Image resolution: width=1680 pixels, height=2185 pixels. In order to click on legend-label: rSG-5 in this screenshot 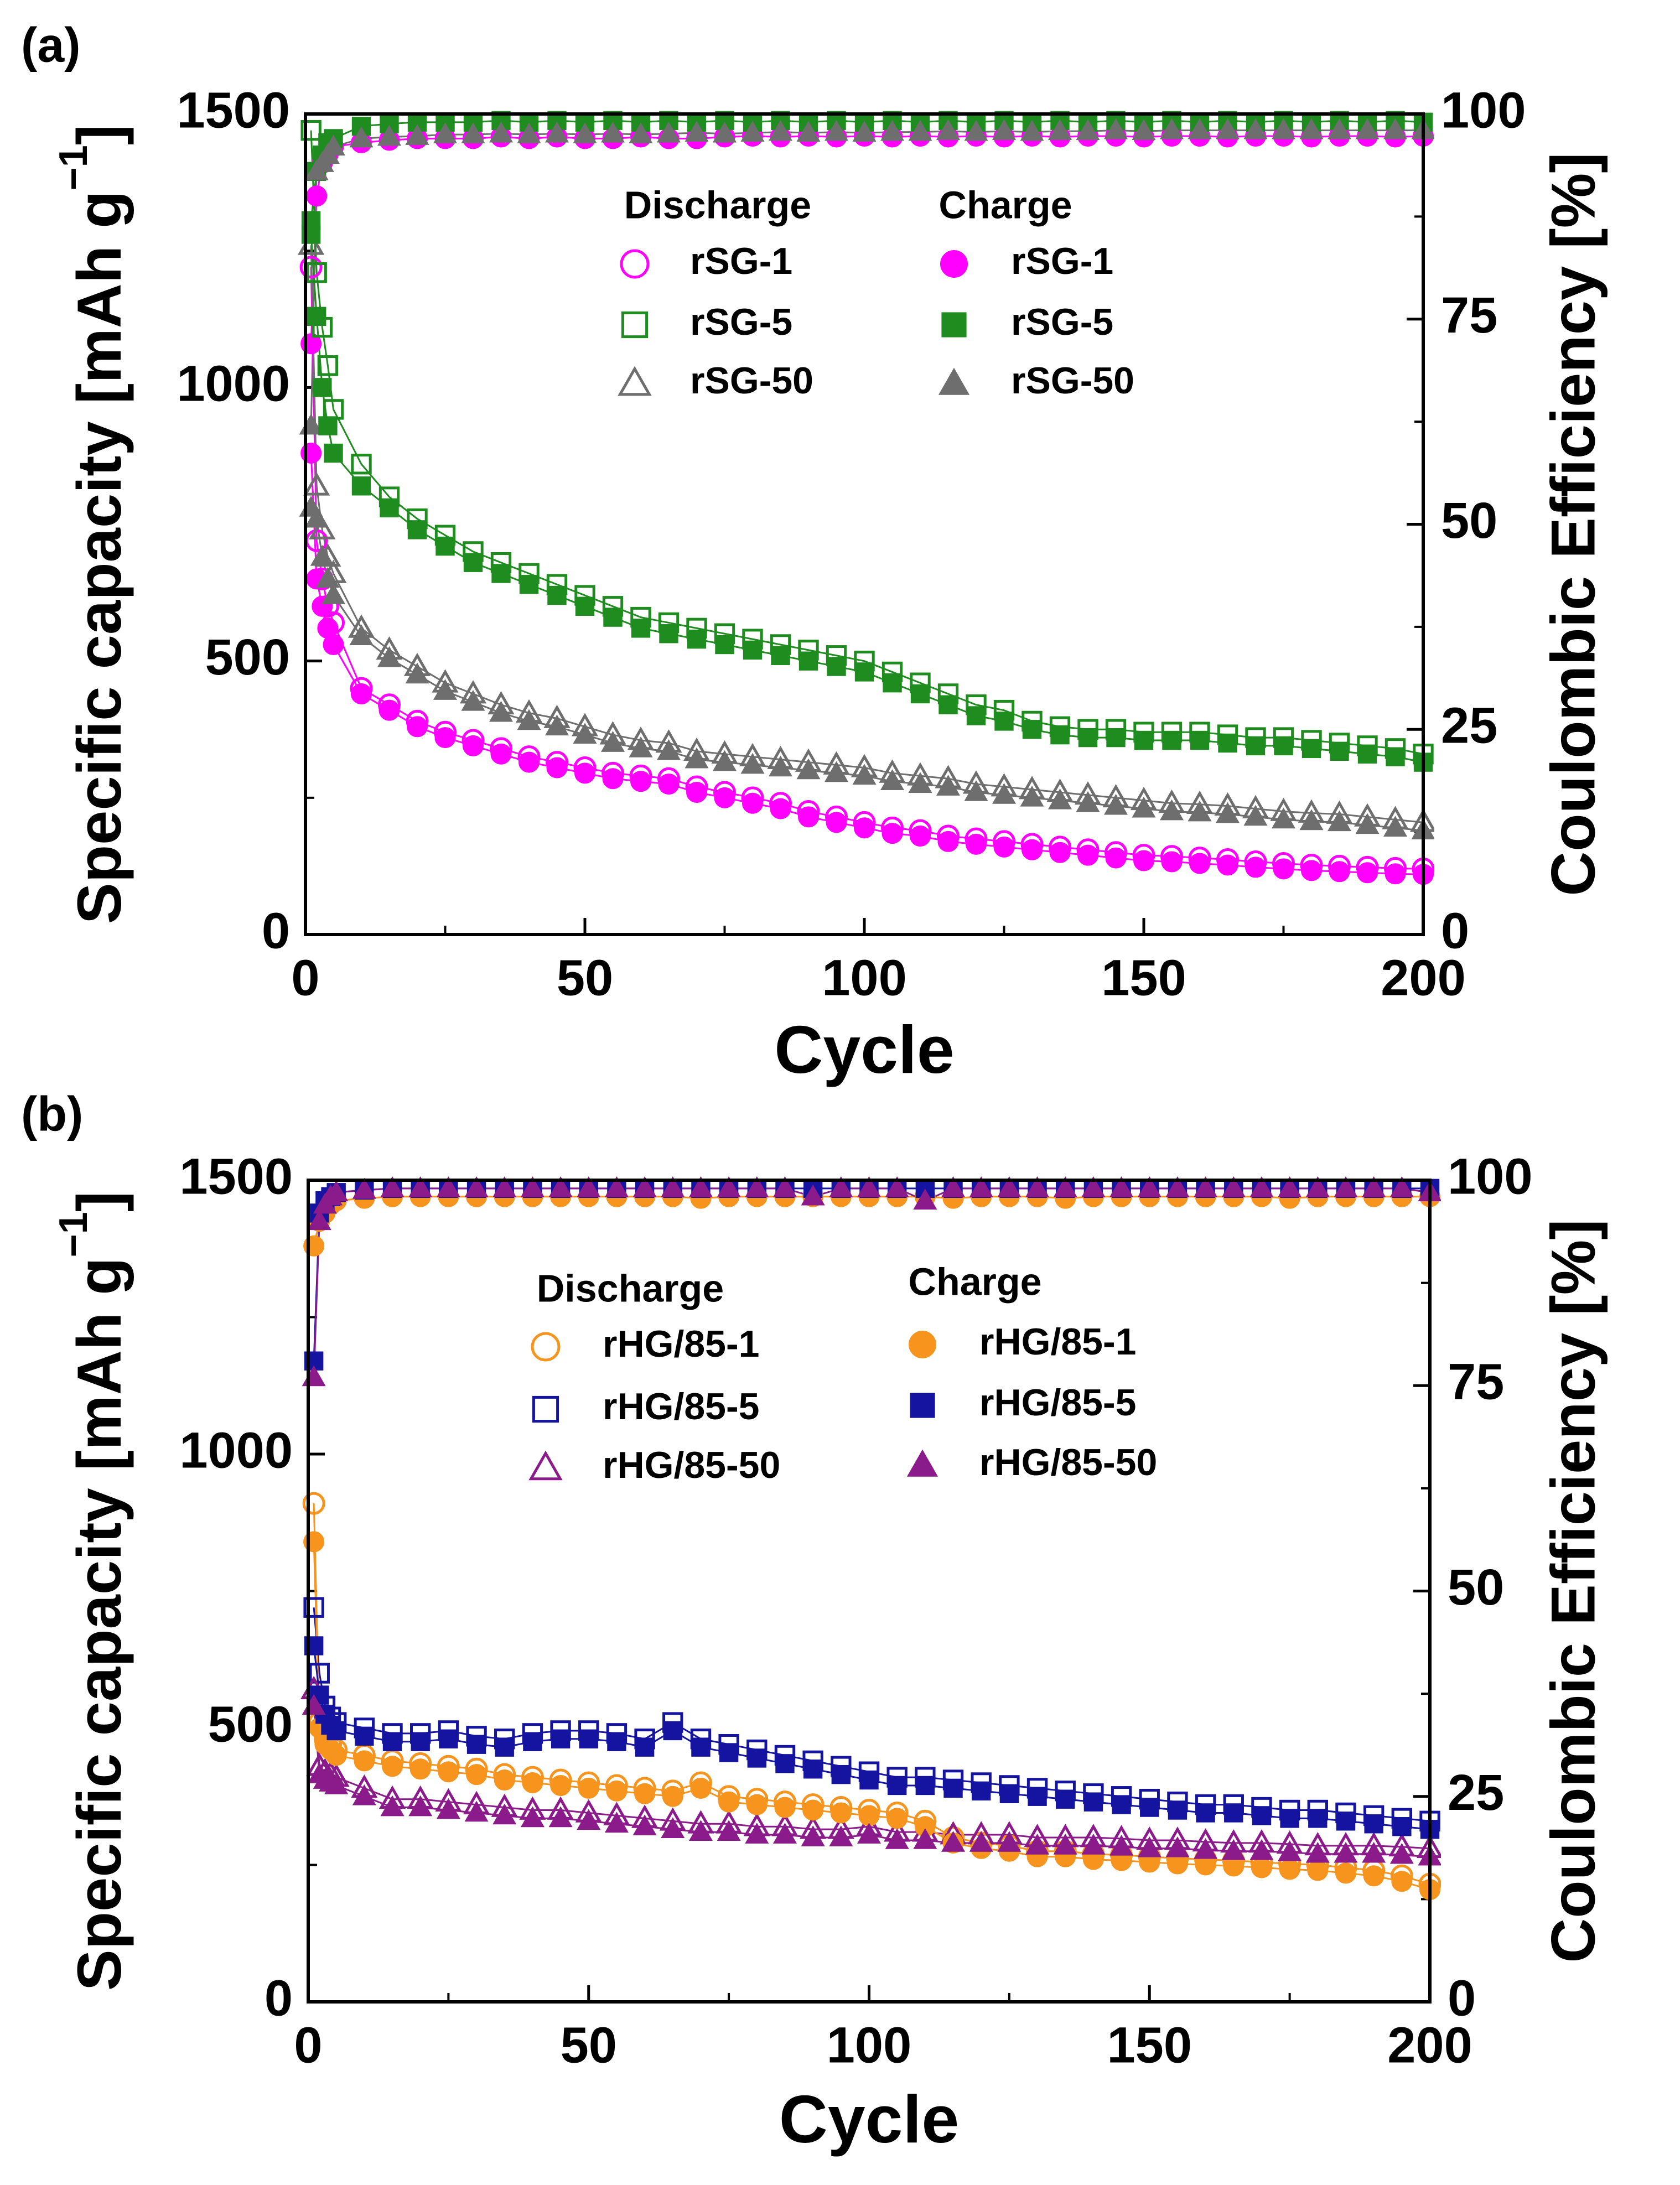, I will do `click(1062, 322)`.